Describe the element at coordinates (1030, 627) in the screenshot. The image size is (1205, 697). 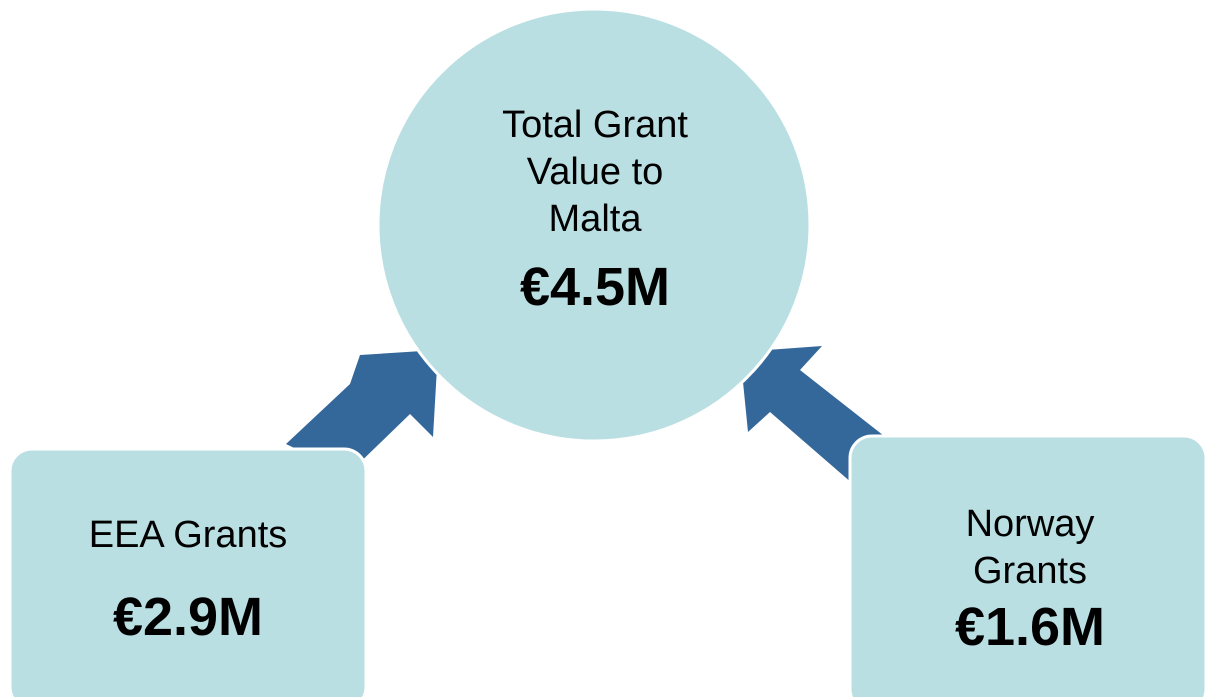
I see `node-value: €1.6M` at that location.